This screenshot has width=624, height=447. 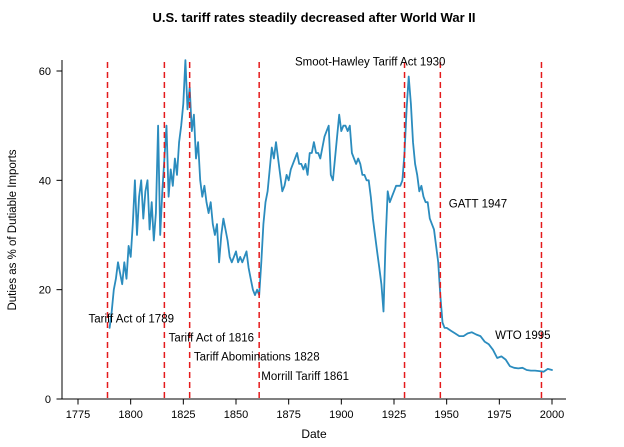 What do you see at coordinates (78, 415) in the screenshot?
I see `x-tick-label: 1775` at bounding box center [78, 415].